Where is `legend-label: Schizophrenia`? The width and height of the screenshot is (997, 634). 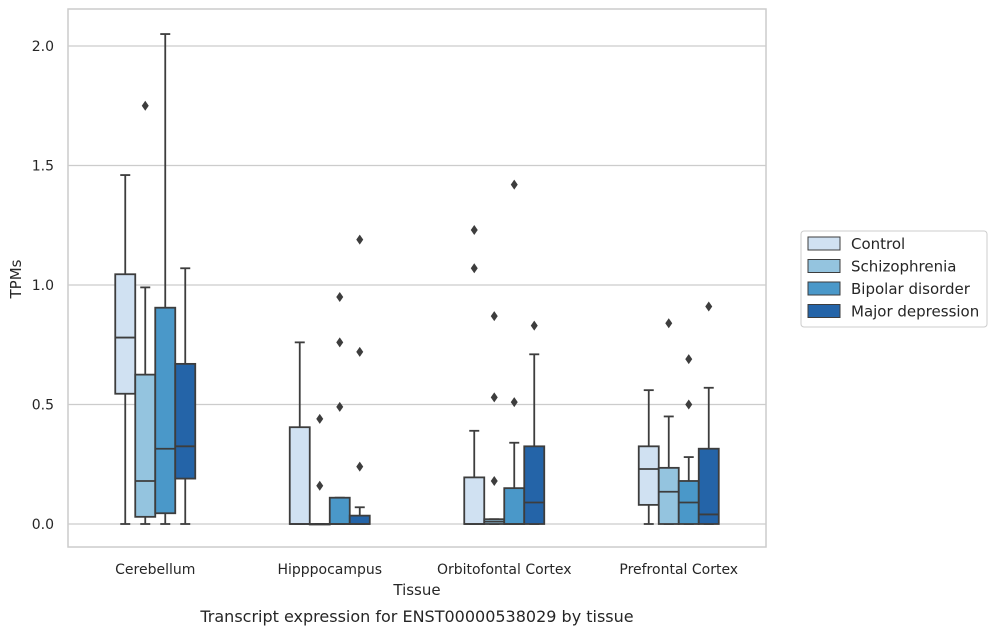 legend-label: Schizophrenia is located at coordinates (903, 267).